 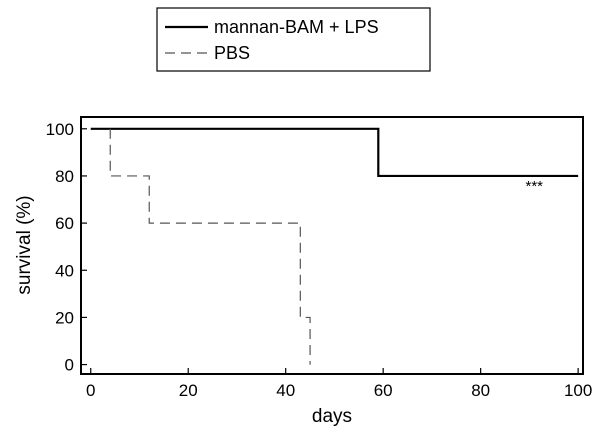 What do you see at coordinates (69, 365) in the screenshot?
I see `y-tick-label: 0` at bounding box center [69, 365].